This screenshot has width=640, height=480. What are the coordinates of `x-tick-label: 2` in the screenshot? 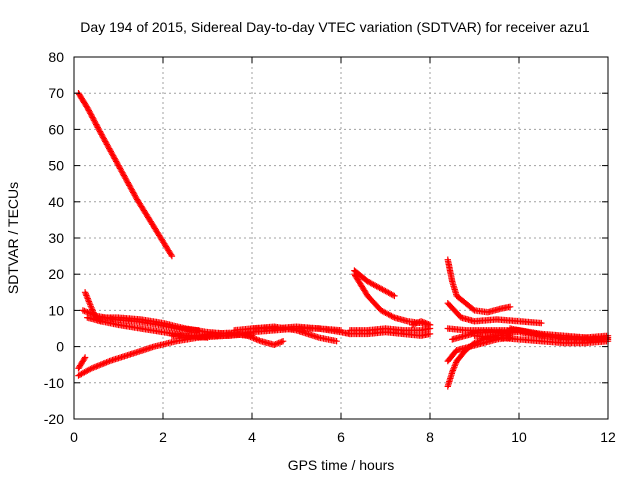 It's located at (163, 437).